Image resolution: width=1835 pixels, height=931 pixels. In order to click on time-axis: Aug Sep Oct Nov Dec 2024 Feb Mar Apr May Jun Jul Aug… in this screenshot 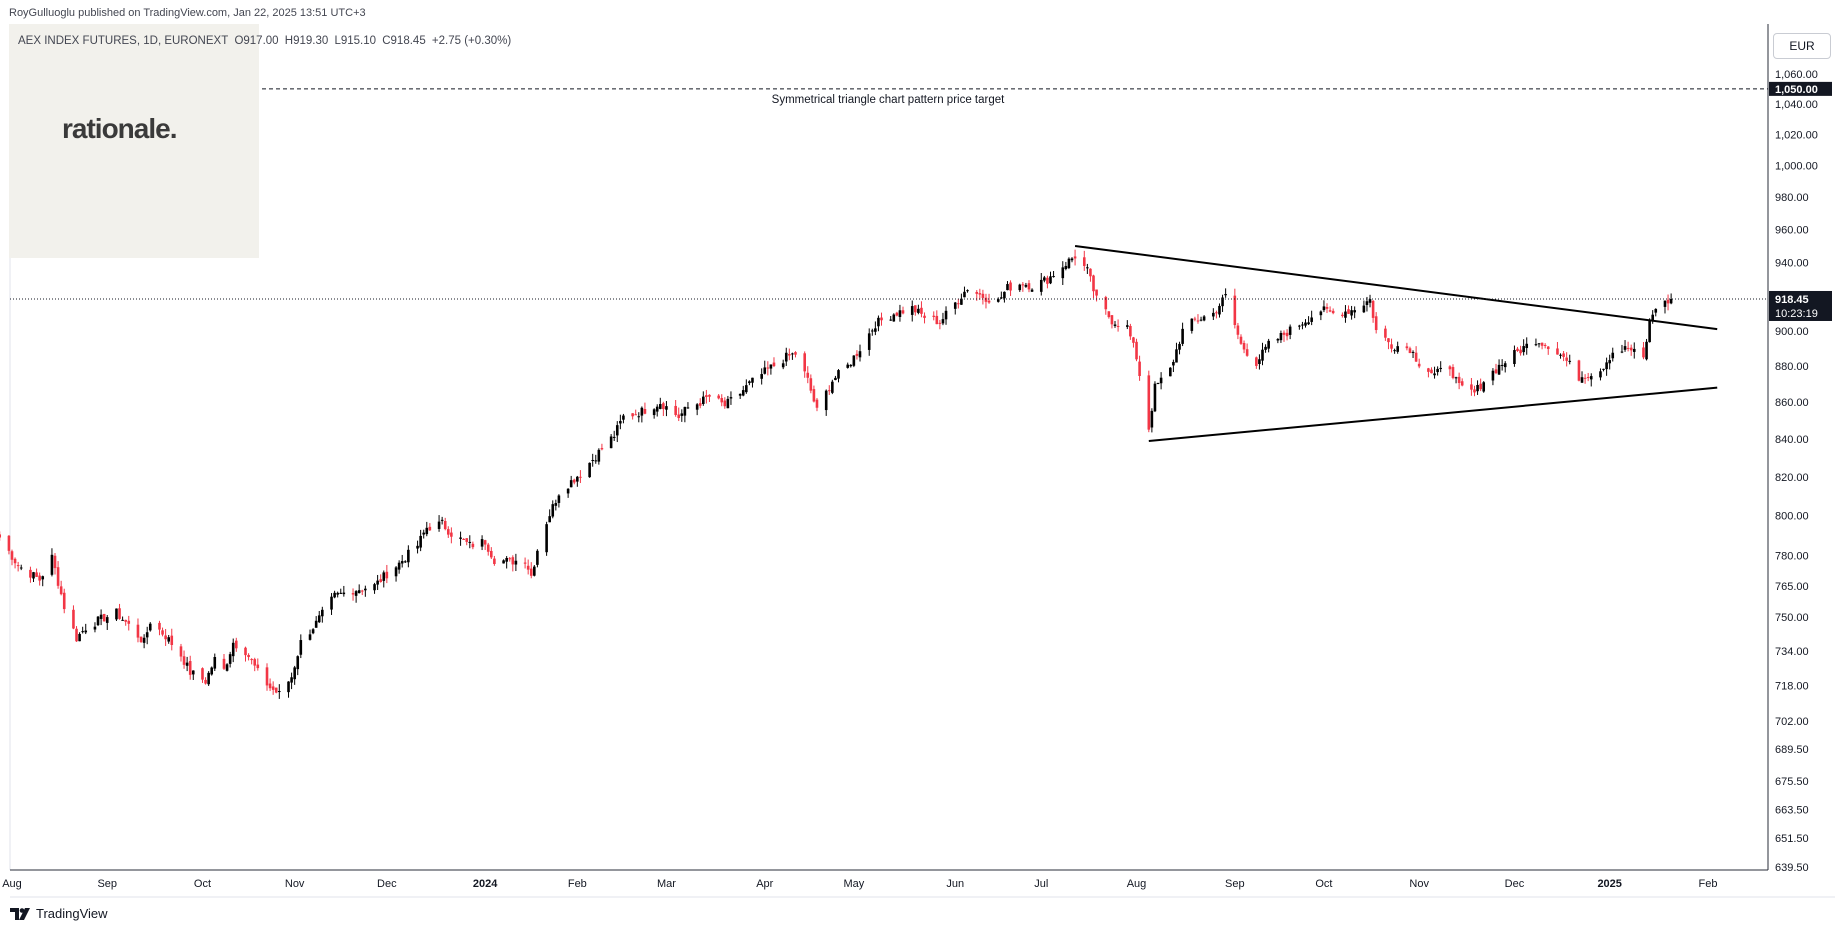, I will do `click(859, 884)`.